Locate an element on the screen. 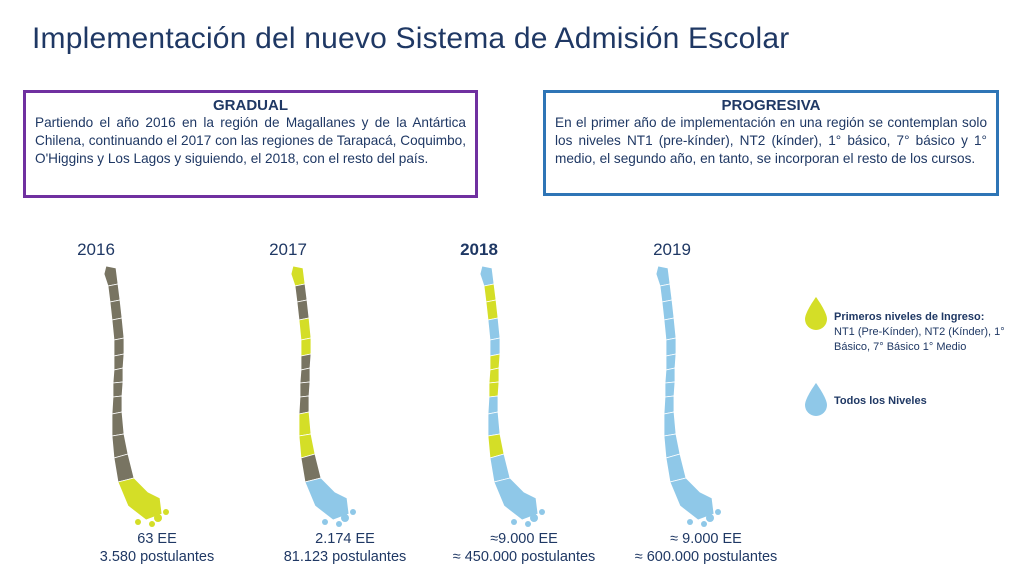  chile-map-2018 is located at coordinates (512, 396).